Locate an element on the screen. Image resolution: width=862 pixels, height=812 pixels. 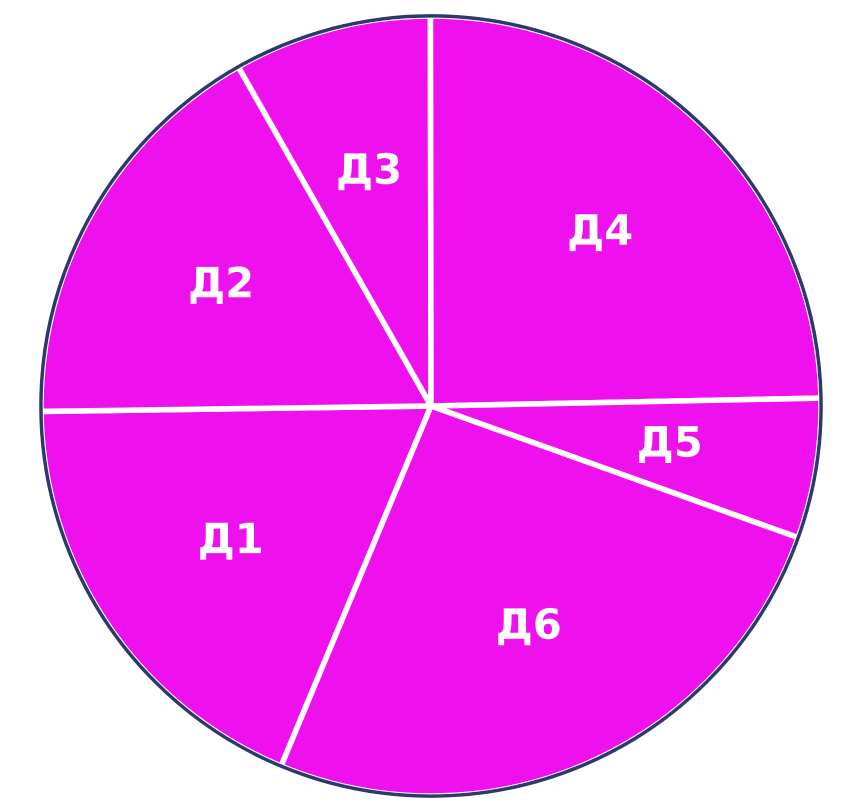
slice-label: Д1 is located at coordinates (230, 541).